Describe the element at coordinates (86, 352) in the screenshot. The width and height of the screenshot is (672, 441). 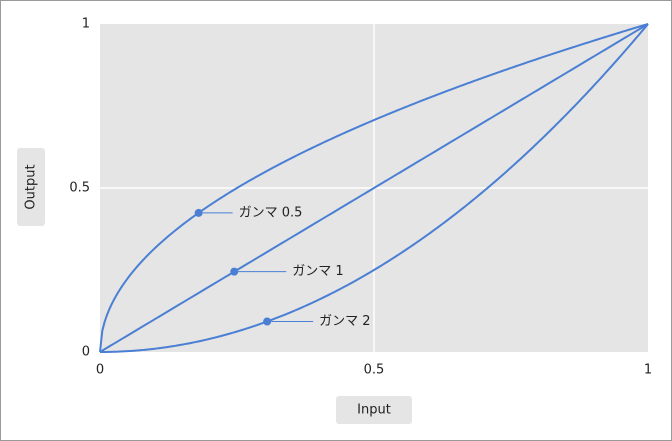
I see `y-tick-label: 0` at that location.